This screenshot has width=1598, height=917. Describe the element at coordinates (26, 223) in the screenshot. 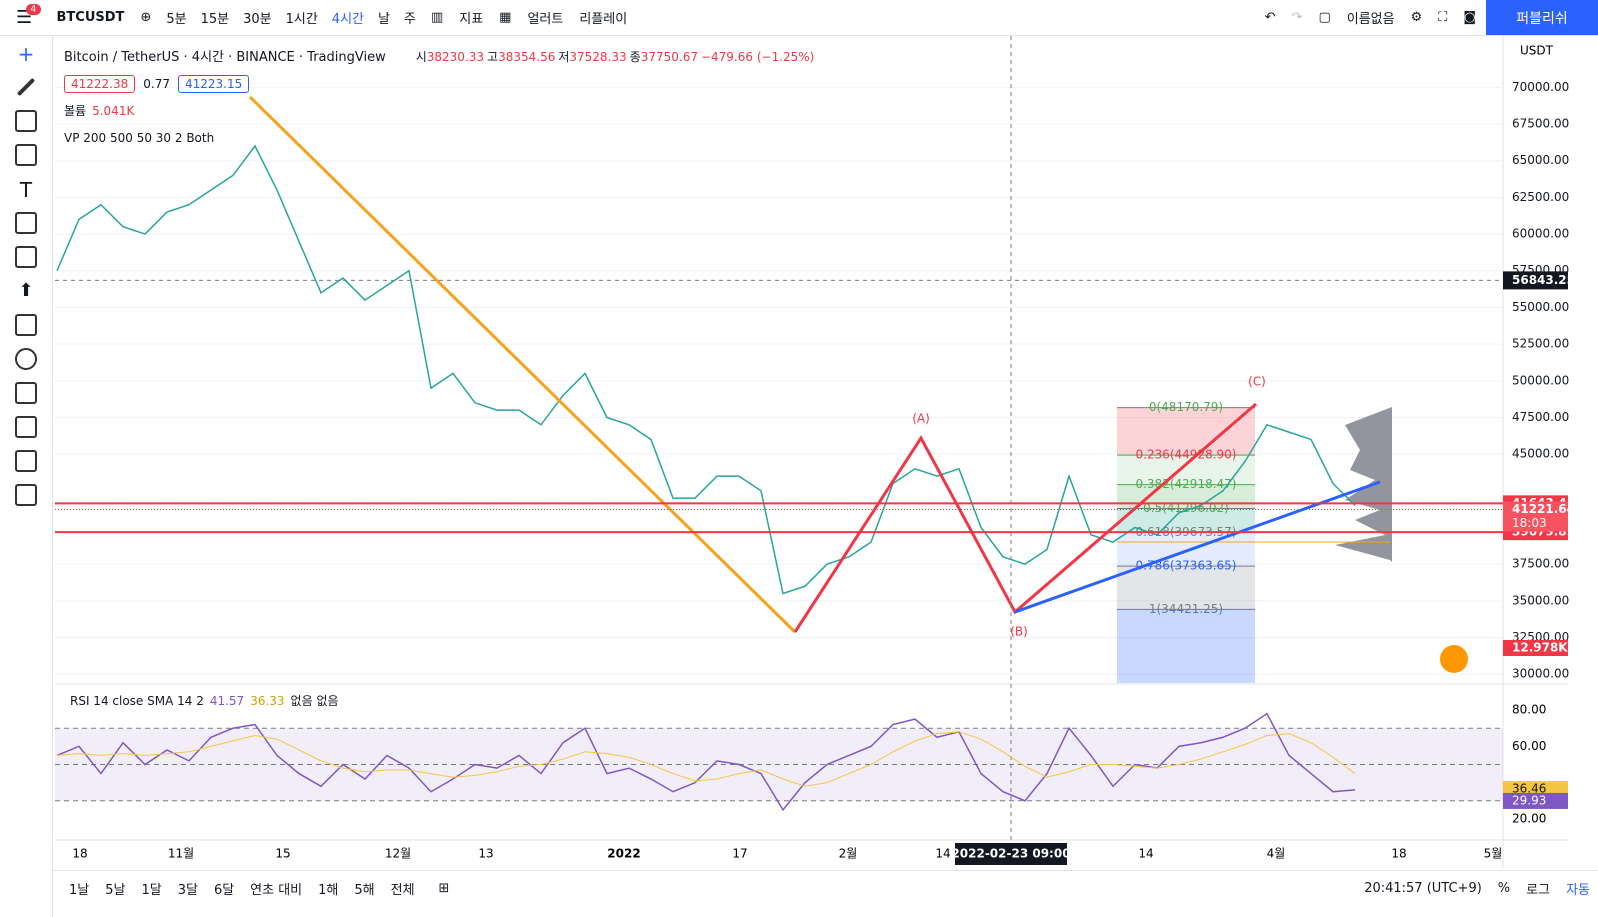

I see `pattern-tool` at that location.